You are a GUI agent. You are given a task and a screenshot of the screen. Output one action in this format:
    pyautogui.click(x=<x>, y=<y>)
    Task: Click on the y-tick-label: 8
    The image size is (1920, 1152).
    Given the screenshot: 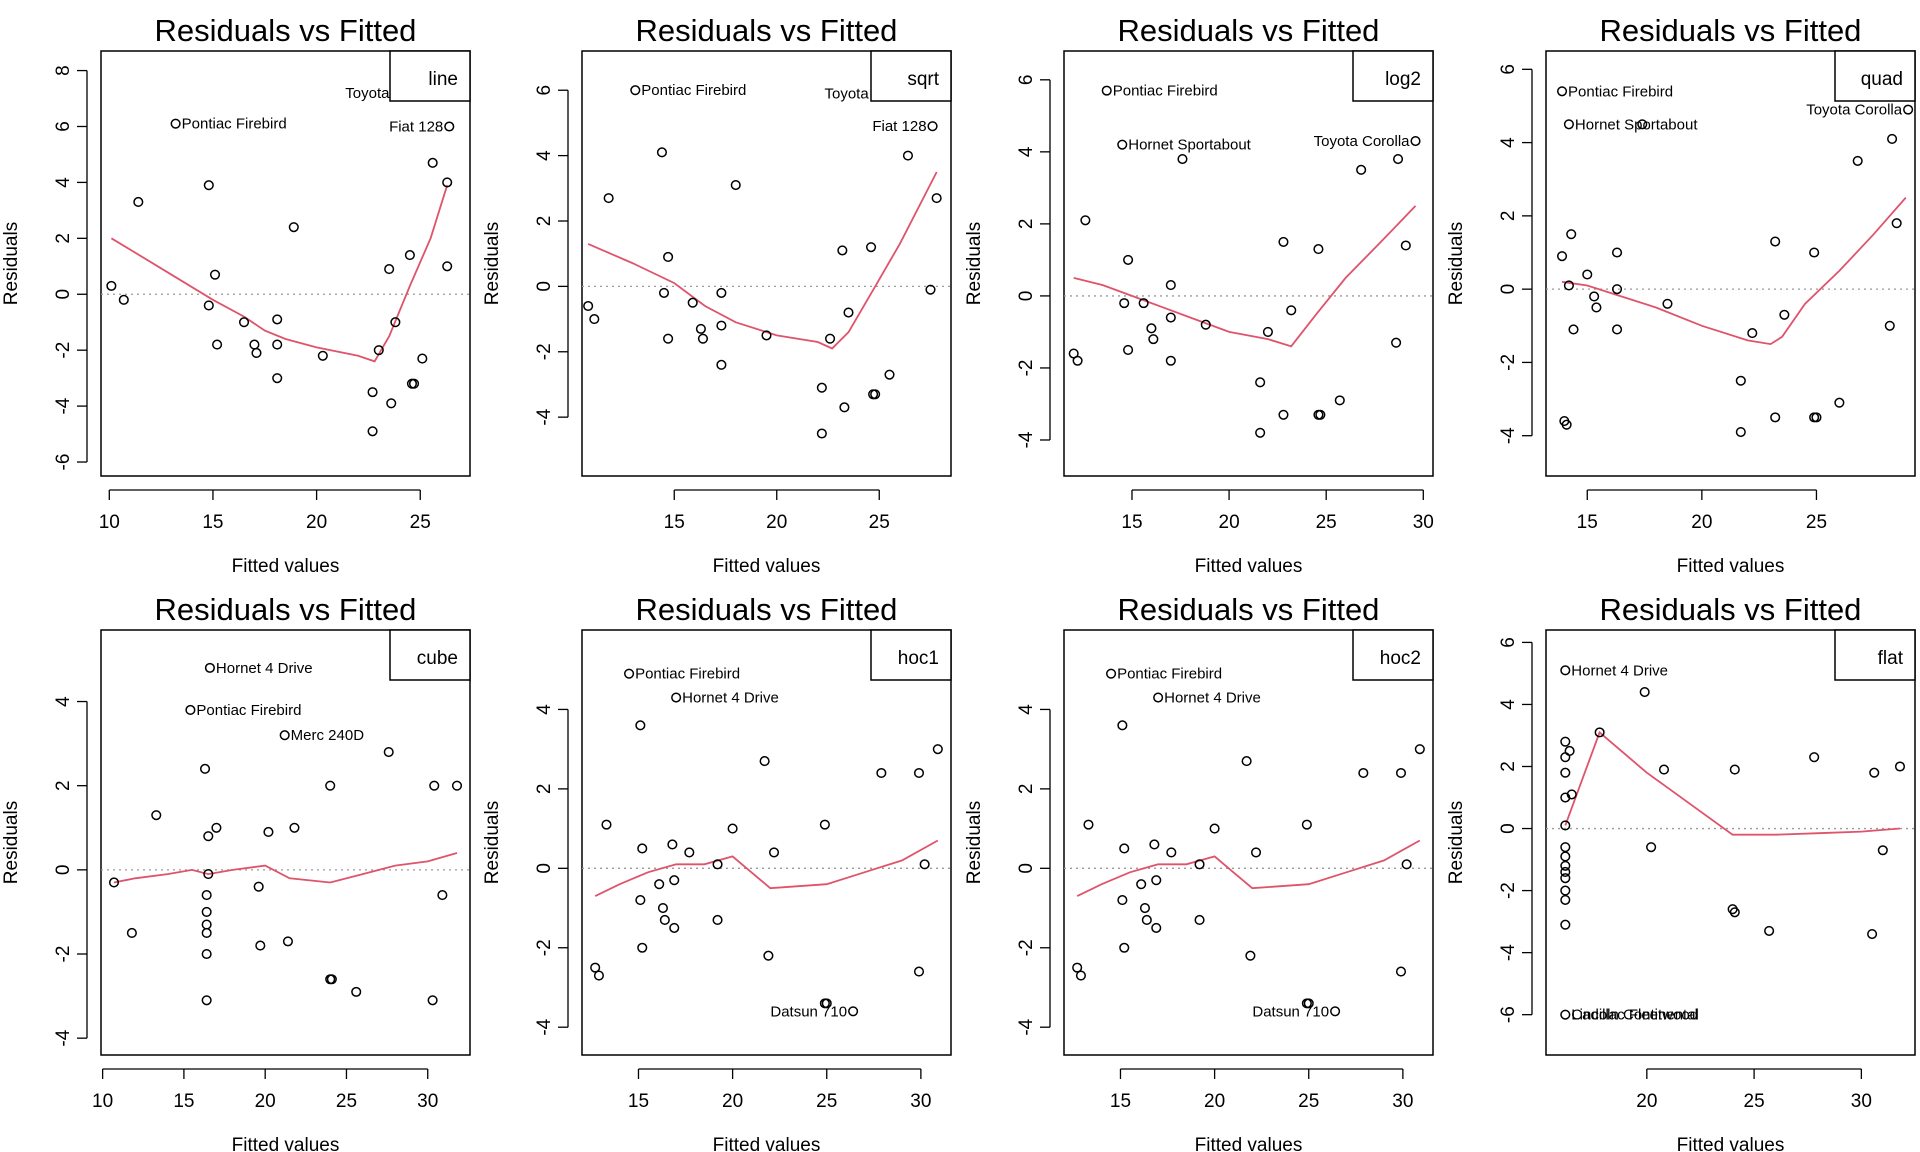 What is the action you would take?
    pyautogui.click(x=63, y=70)
    